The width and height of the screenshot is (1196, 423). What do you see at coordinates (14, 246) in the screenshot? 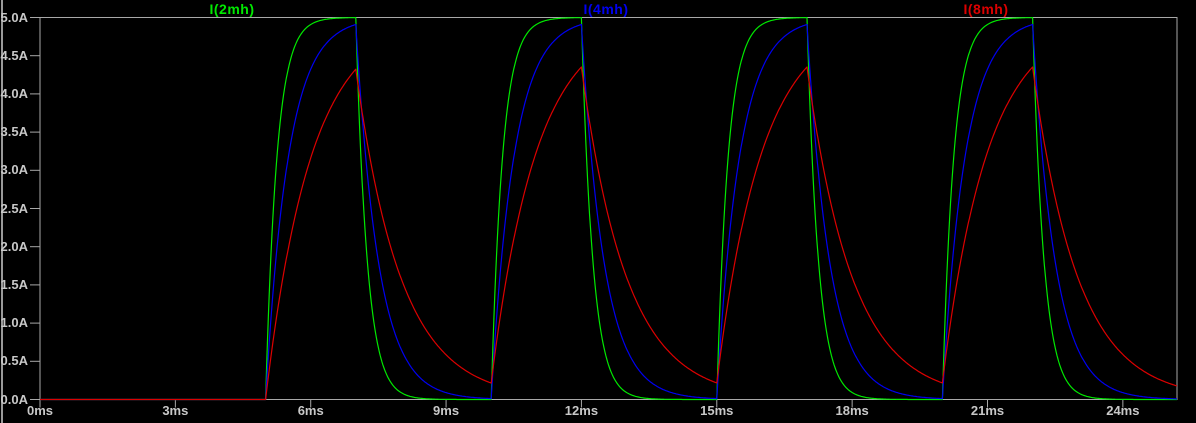
I see `y-tick-label: 2.0A` at bounding box center [14, 246].